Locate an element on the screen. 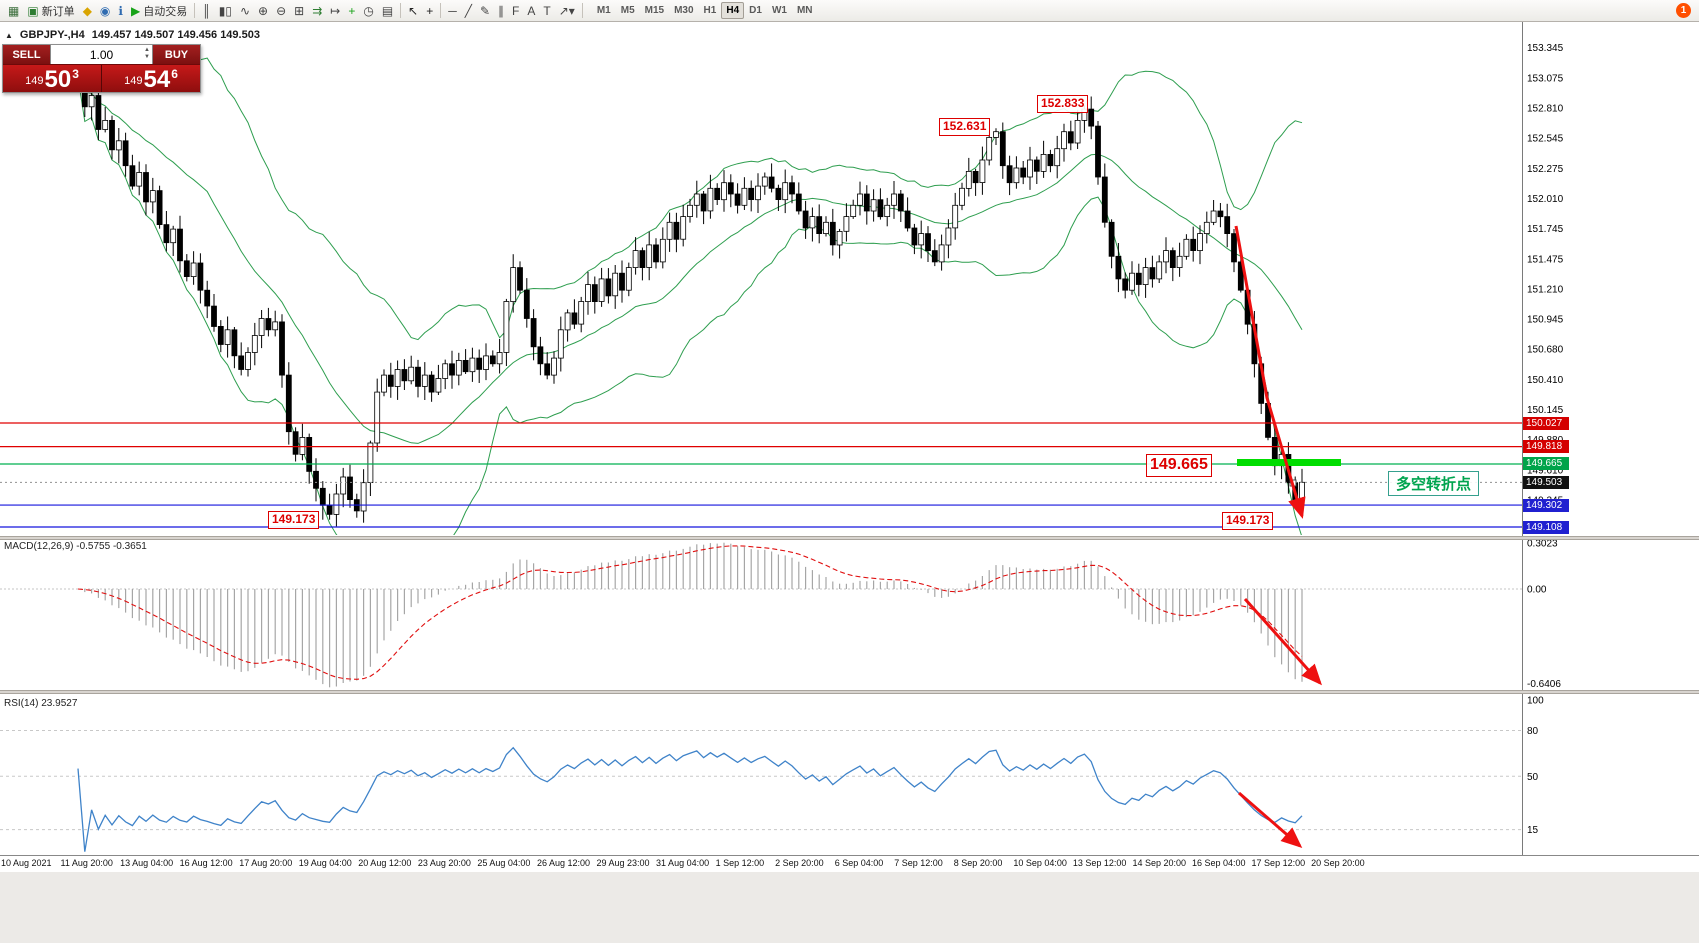  oct-collapse-icon: ▲ is located at coordinates (9, 35).